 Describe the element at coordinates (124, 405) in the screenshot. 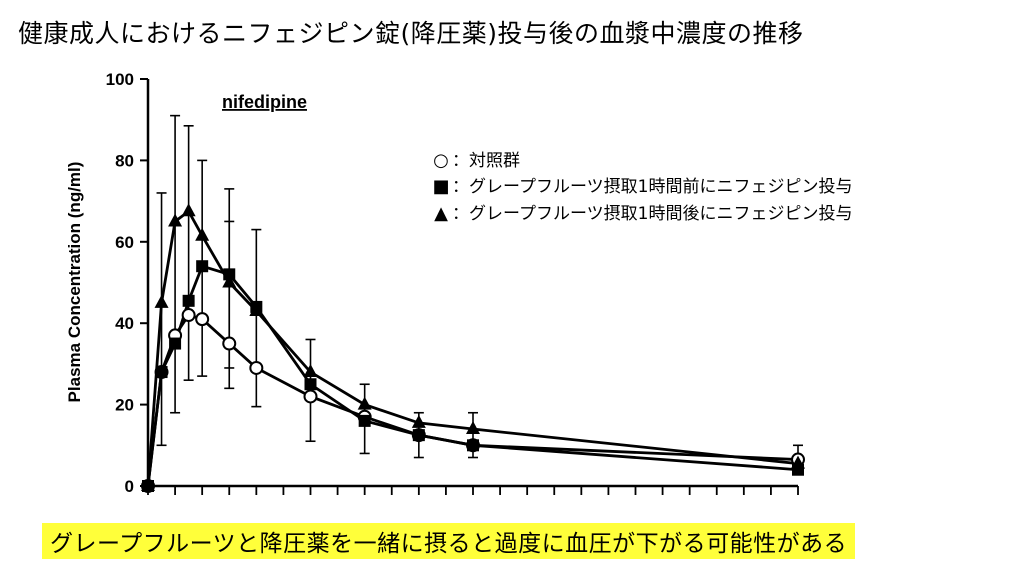

I see `y-tick-label: 20` at that location.